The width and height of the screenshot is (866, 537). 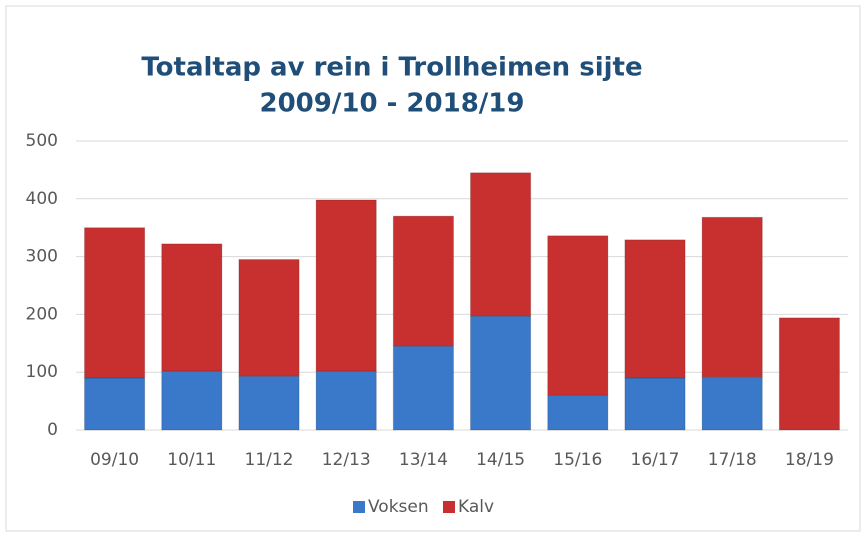 I want to click on y-tick-label: 100, so click(x=42, y=372).